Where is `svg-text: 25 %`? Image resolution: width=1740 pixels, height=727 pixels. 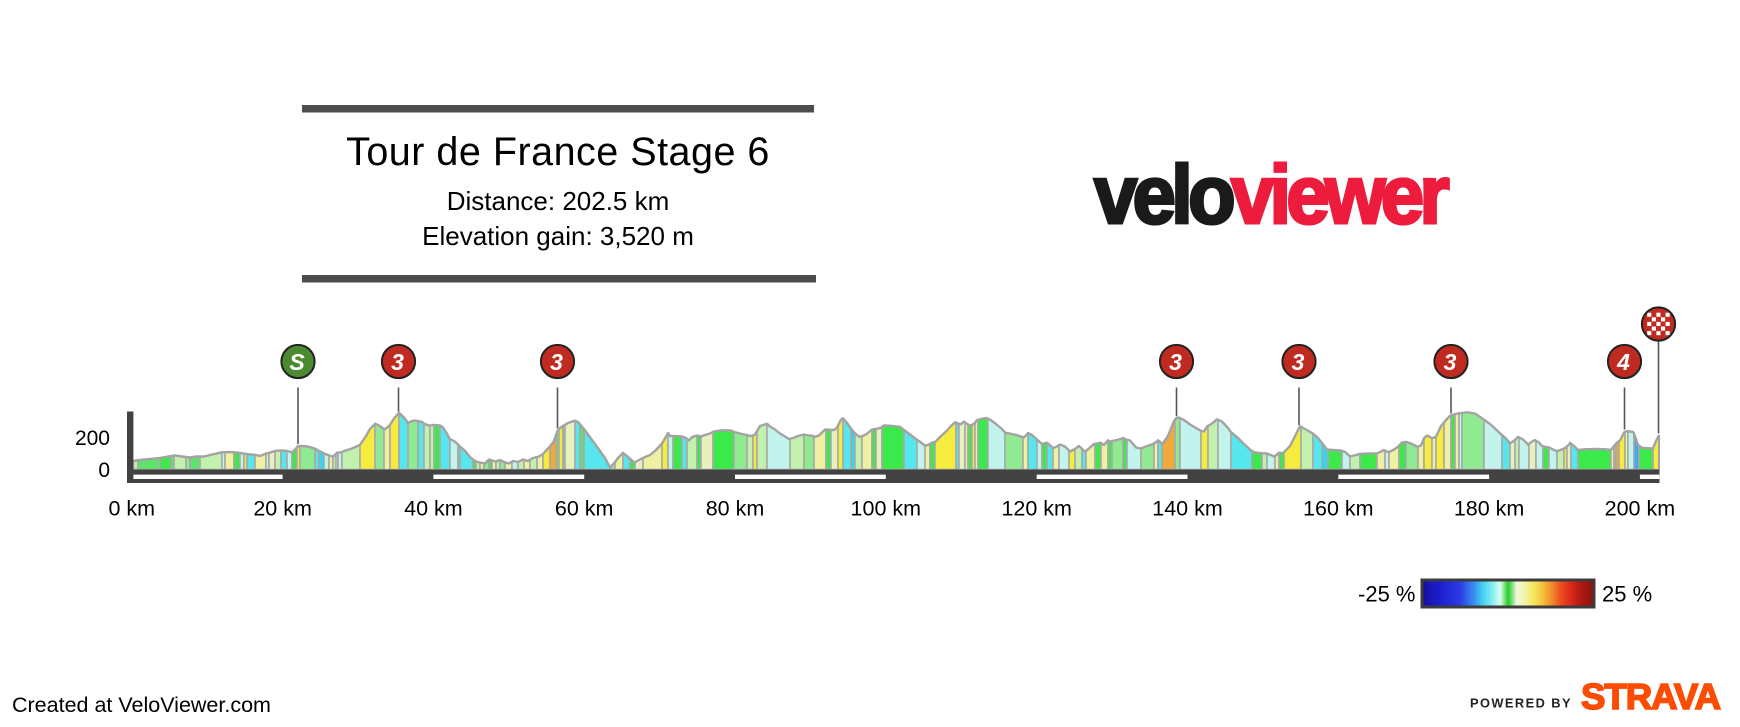
svg-text: 25 % is located at coordinates (1627, 594).